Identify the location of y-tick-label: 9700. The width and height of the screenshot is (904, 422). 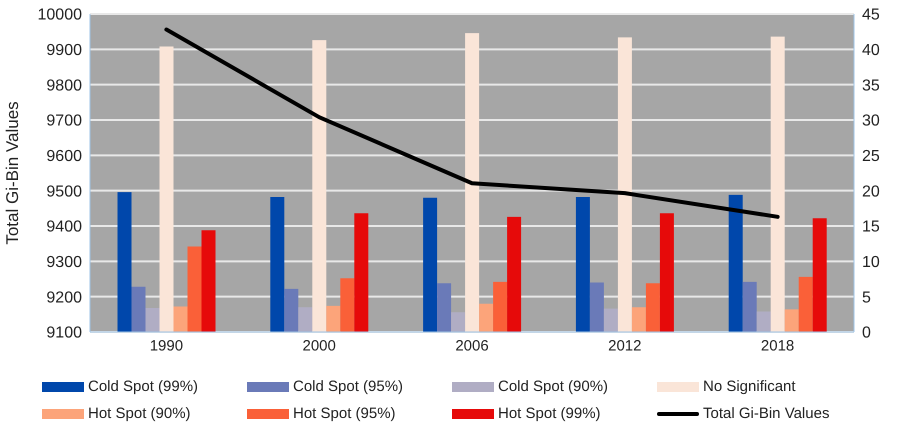
(64, 121).